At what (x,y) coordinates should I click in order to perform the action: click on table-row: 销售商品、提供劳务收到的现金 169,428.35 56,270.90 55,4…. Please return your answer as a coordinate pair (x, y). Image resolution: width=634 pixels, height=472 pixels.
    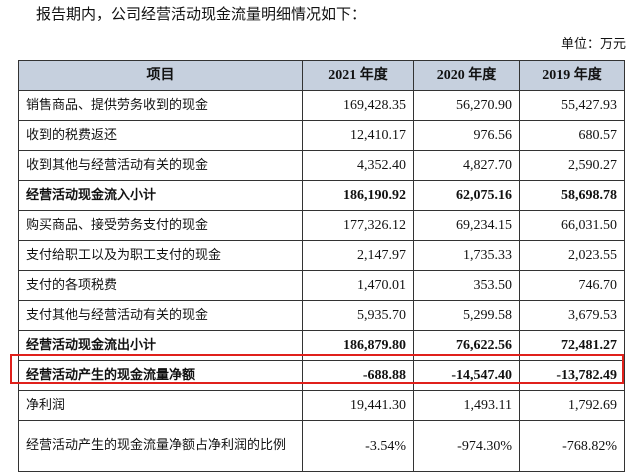
    Looking at the image, I should click on (321, 105).